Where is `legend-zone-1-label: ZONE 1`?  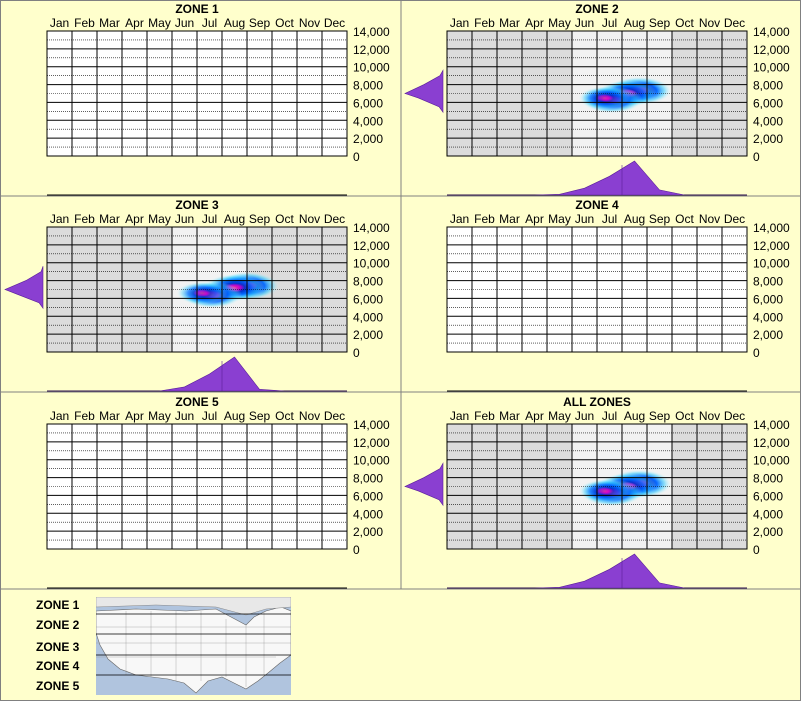
legend-zone-1-label: ZONE 1 is located at coordinates (58, 605).